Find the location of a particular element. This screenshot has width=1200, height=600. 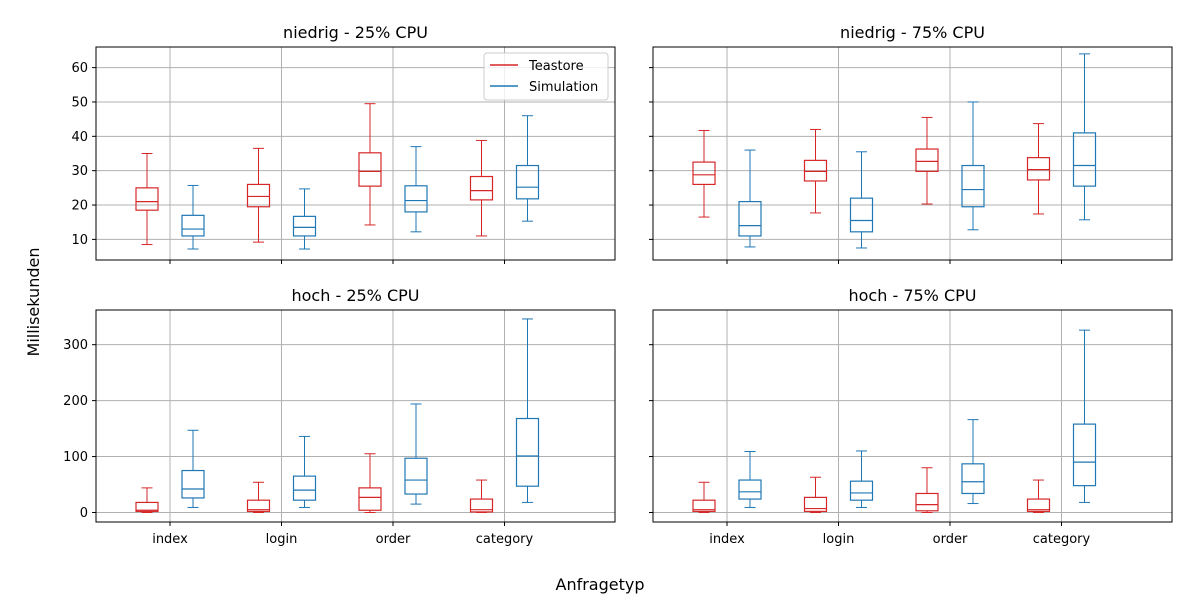

y-tick-label: 50 is located at coordinates (79, 102).